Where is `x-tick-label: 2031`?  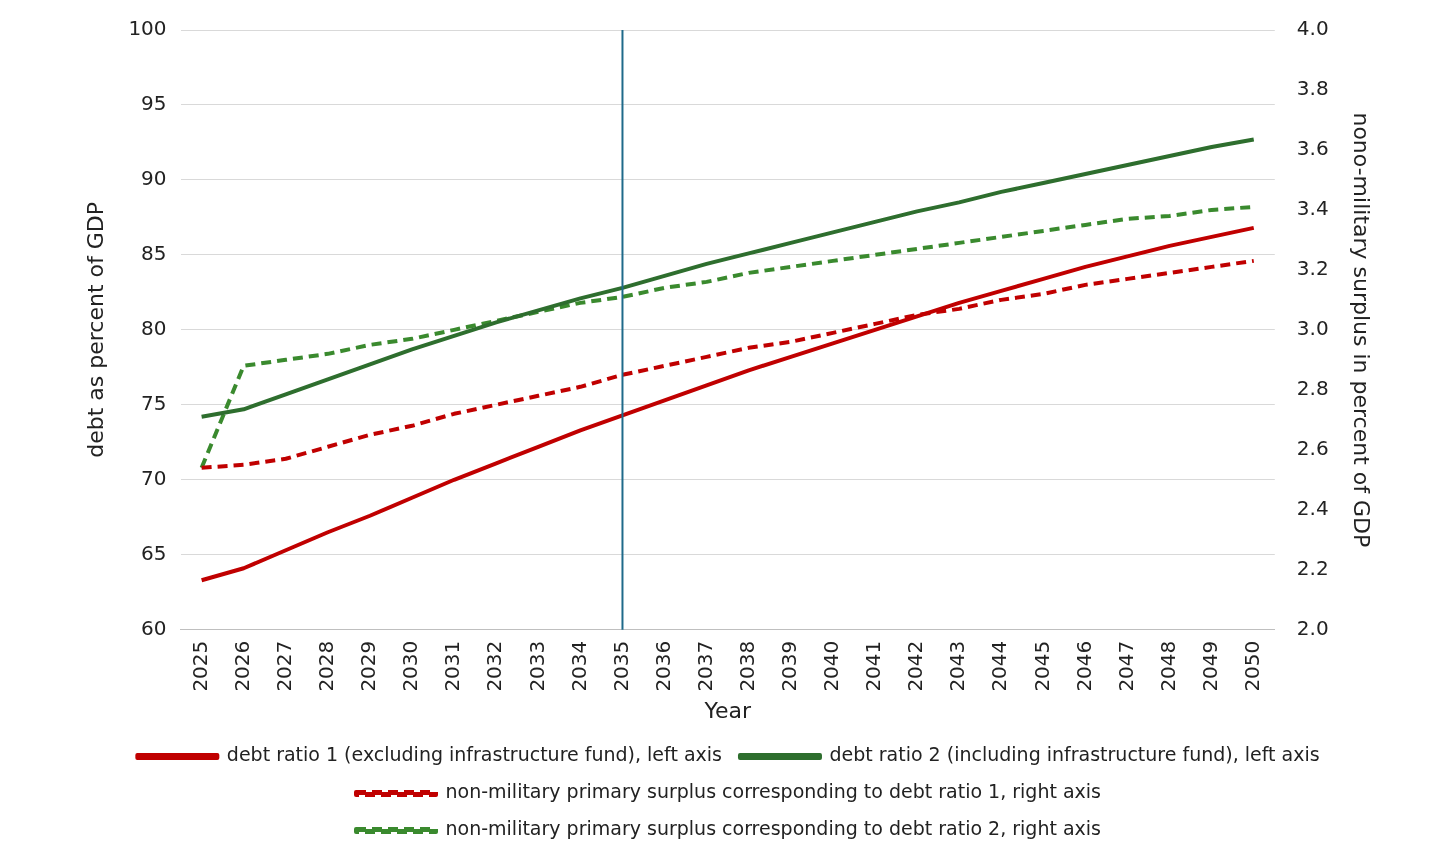
x-tick-label: 2031 is located at coordinates (452, 666).